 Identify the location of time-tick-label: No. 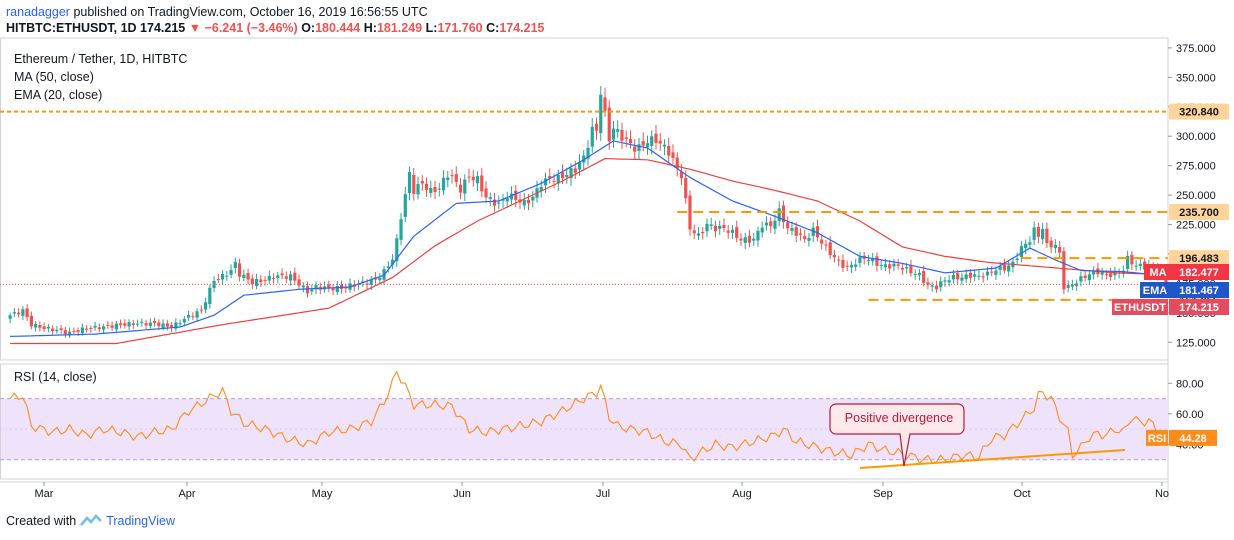
(1162, 494).